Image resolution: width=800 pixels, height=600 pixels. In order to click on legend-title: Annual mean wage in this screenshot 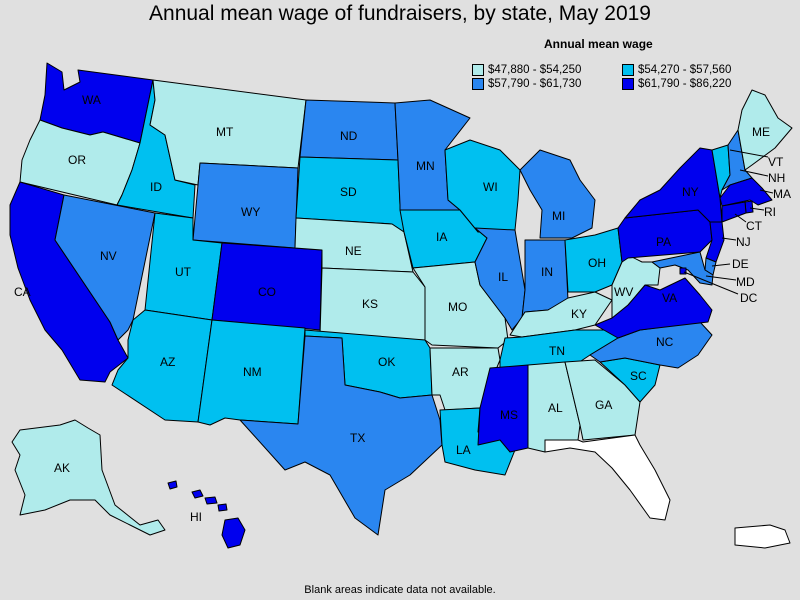, I will do `click(598, 44)`.